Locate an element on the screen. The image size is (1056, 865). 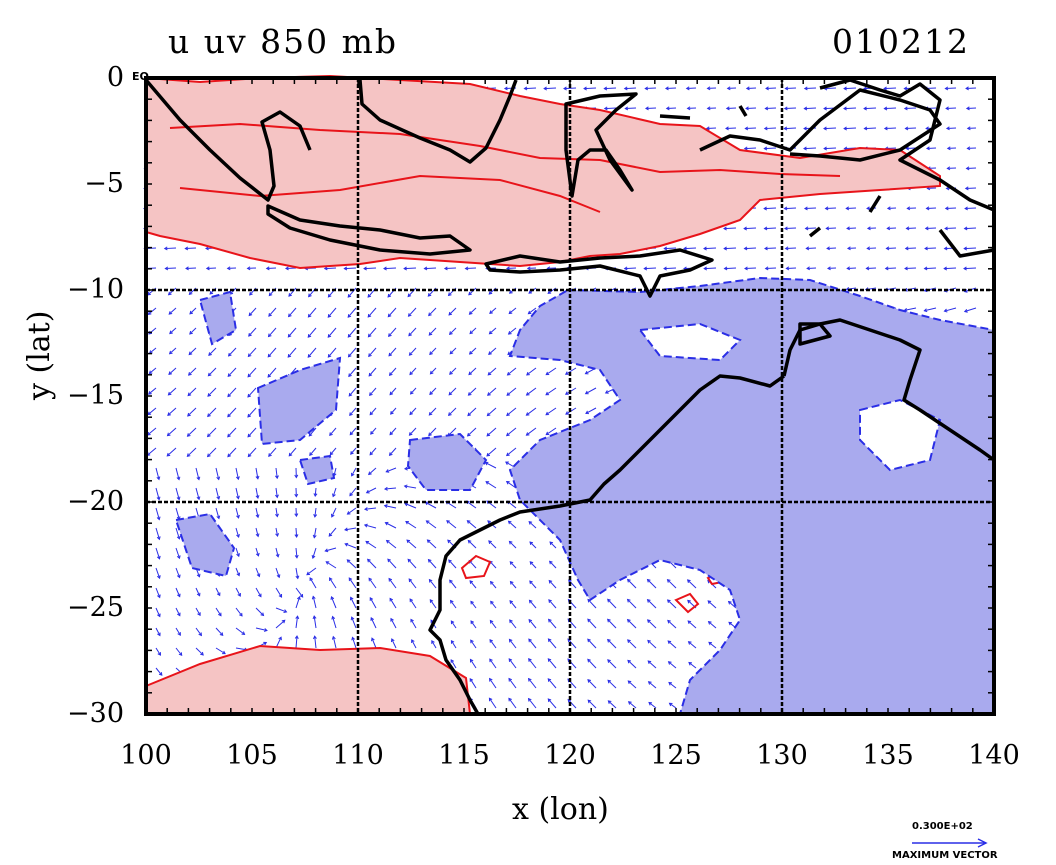
coast-australia-north is located at coordinates (889, 390).